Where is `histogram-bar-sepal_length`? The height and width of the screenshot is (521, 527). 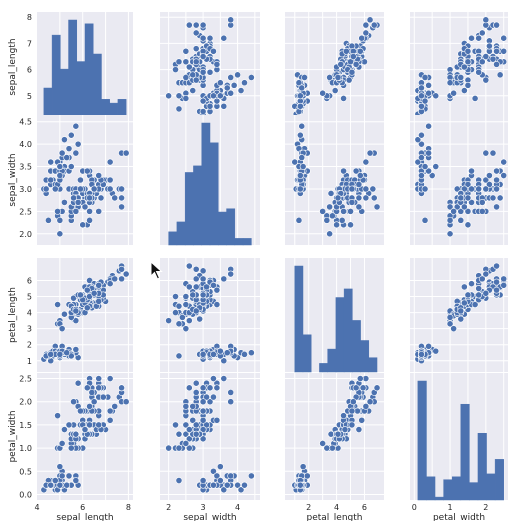 histogram-bar-sepal_length is located at coordinates (81, 92).